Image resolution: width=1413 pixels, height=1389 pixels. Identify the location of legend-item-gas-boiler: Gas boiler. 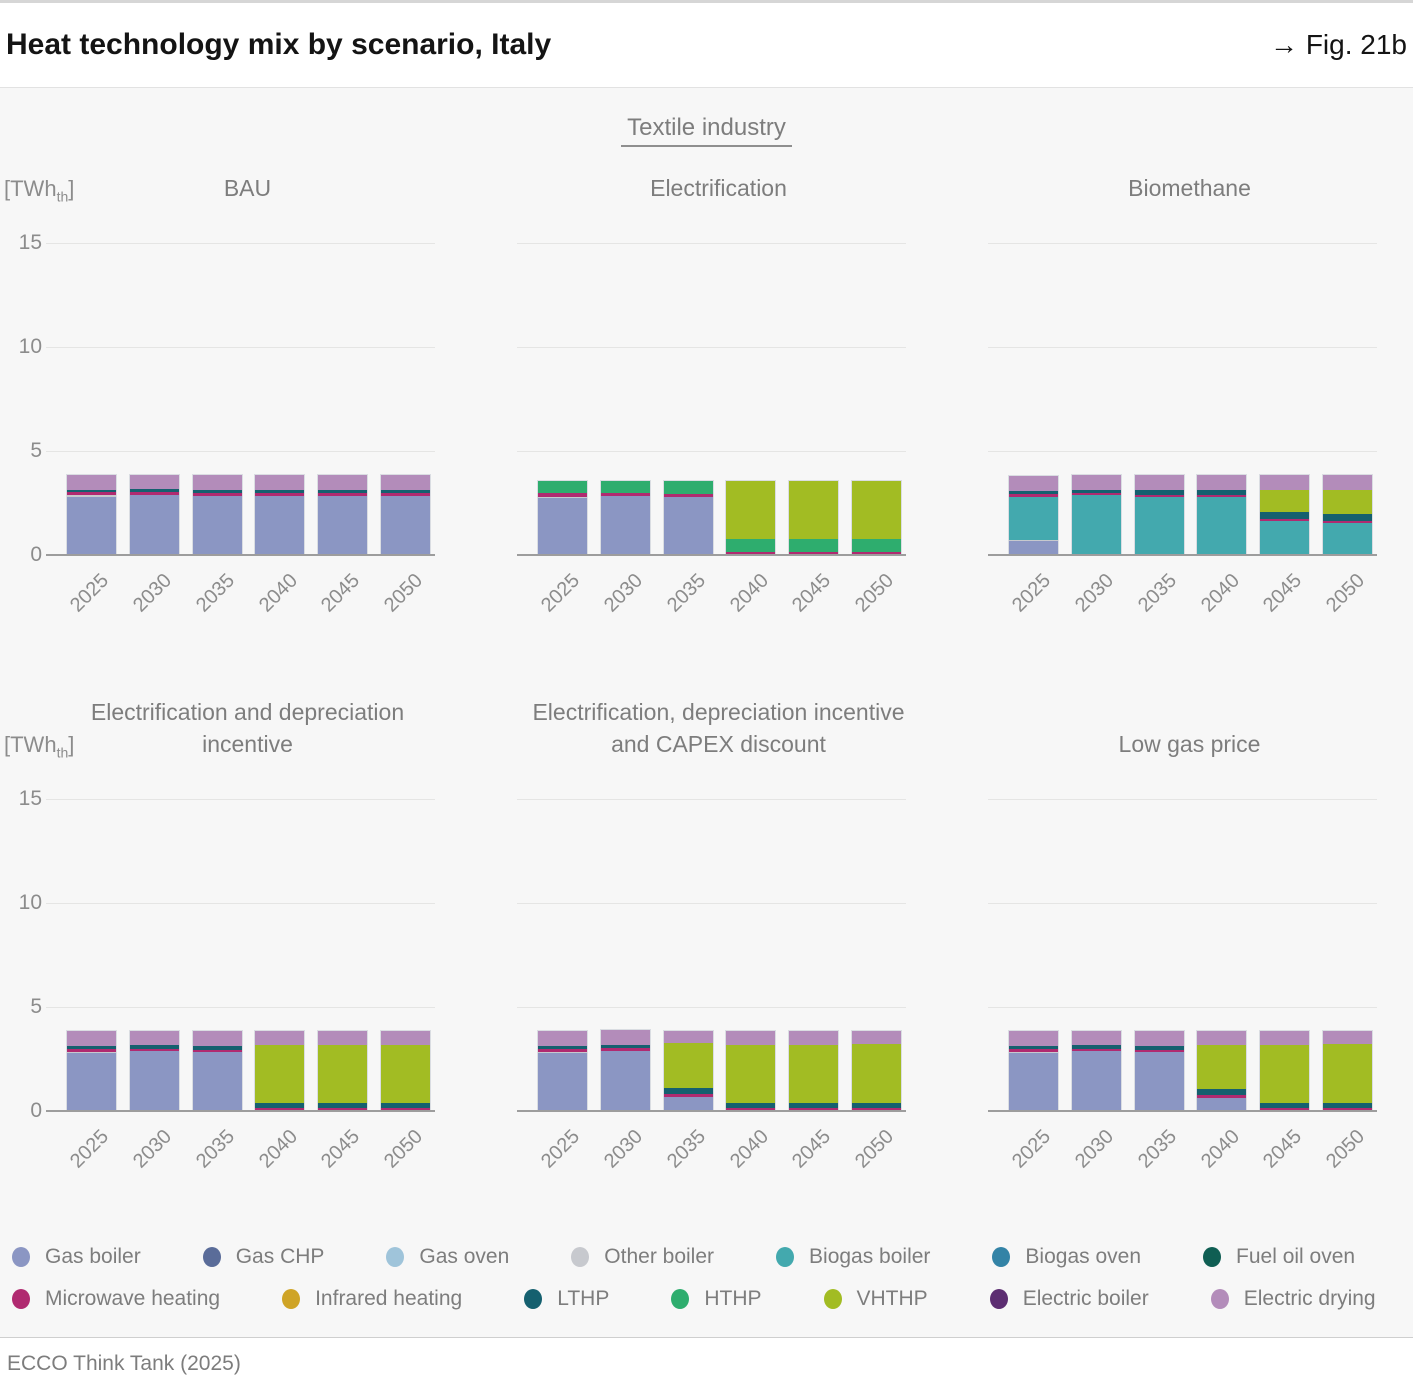
(76, 1257).